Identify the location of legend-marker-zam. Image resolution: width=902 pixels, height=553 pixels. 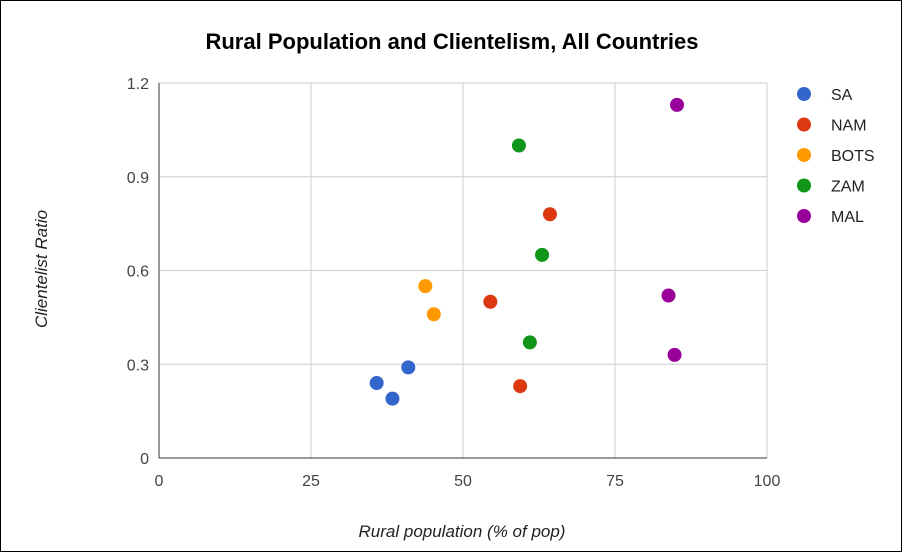
(804, 185).